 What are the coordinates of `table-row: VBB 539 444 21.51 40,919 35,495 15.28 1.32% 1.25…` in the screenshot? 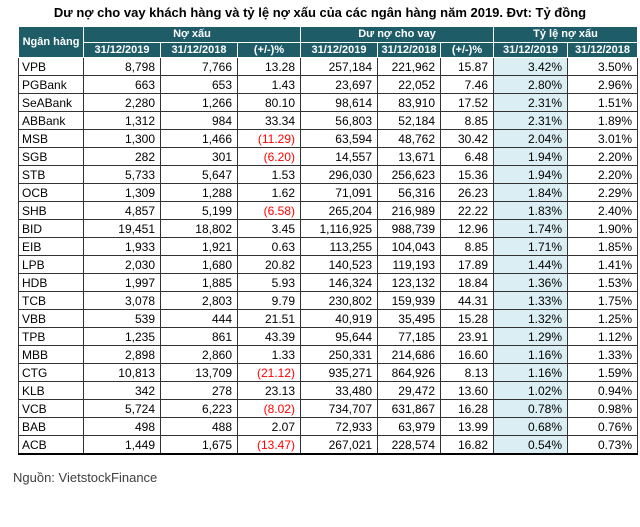 It's located at (328, 319).